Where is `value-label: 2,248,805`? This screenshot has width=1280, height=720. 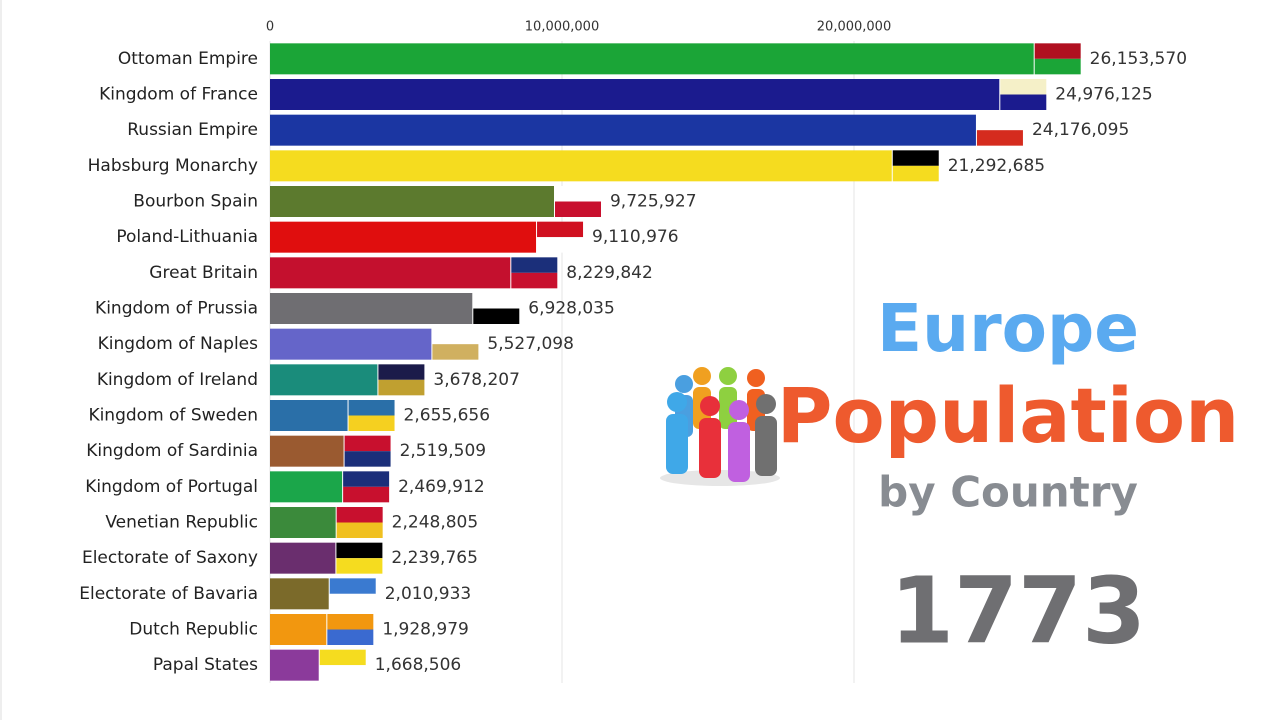
value-label: 2,248,805 is located at coordinates (435, 523).